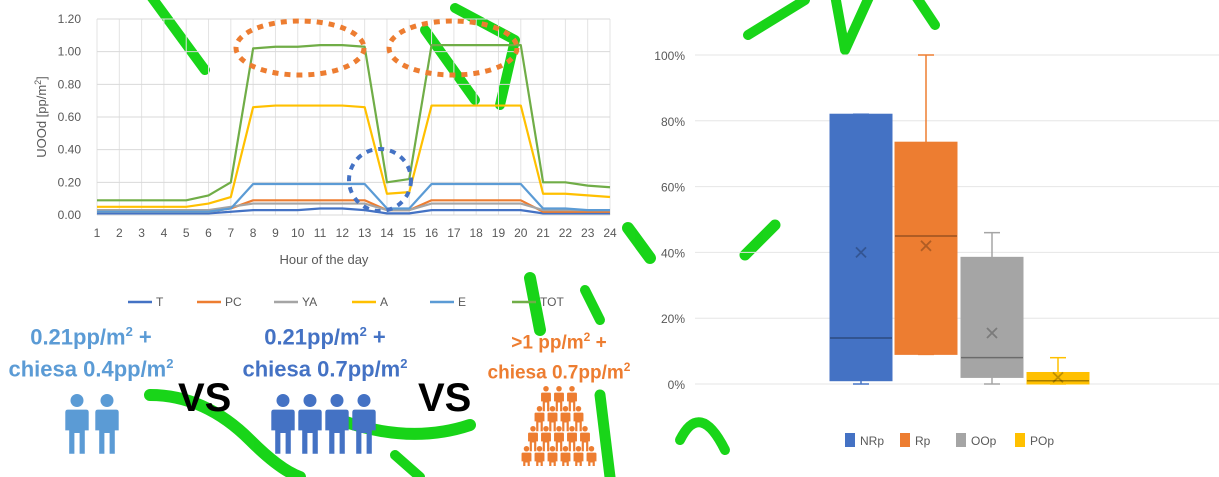 This screenshot has width=1219, height=477. What do you see at coordinates (70, 215) in the screenshot?
I see `y-tick-label: 0.00` at bounding box center [70, 215].